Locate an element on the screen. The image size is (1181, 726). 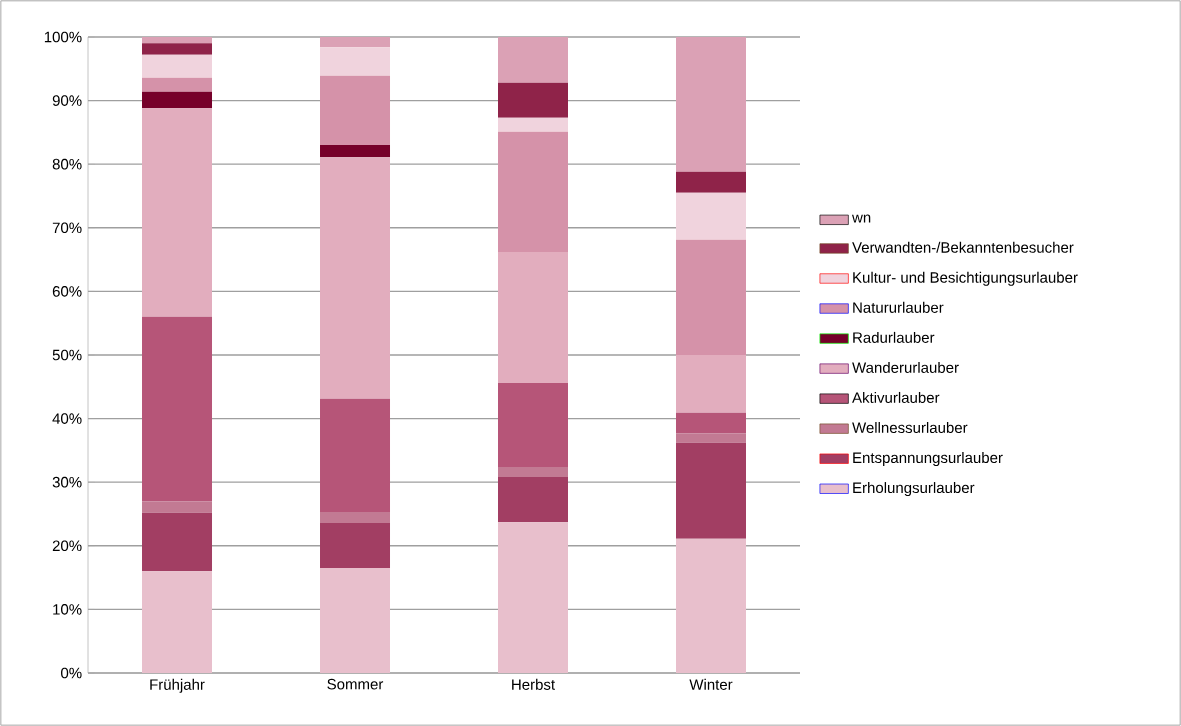
y-tick-label: 90% is located at coordinates (67, 100).